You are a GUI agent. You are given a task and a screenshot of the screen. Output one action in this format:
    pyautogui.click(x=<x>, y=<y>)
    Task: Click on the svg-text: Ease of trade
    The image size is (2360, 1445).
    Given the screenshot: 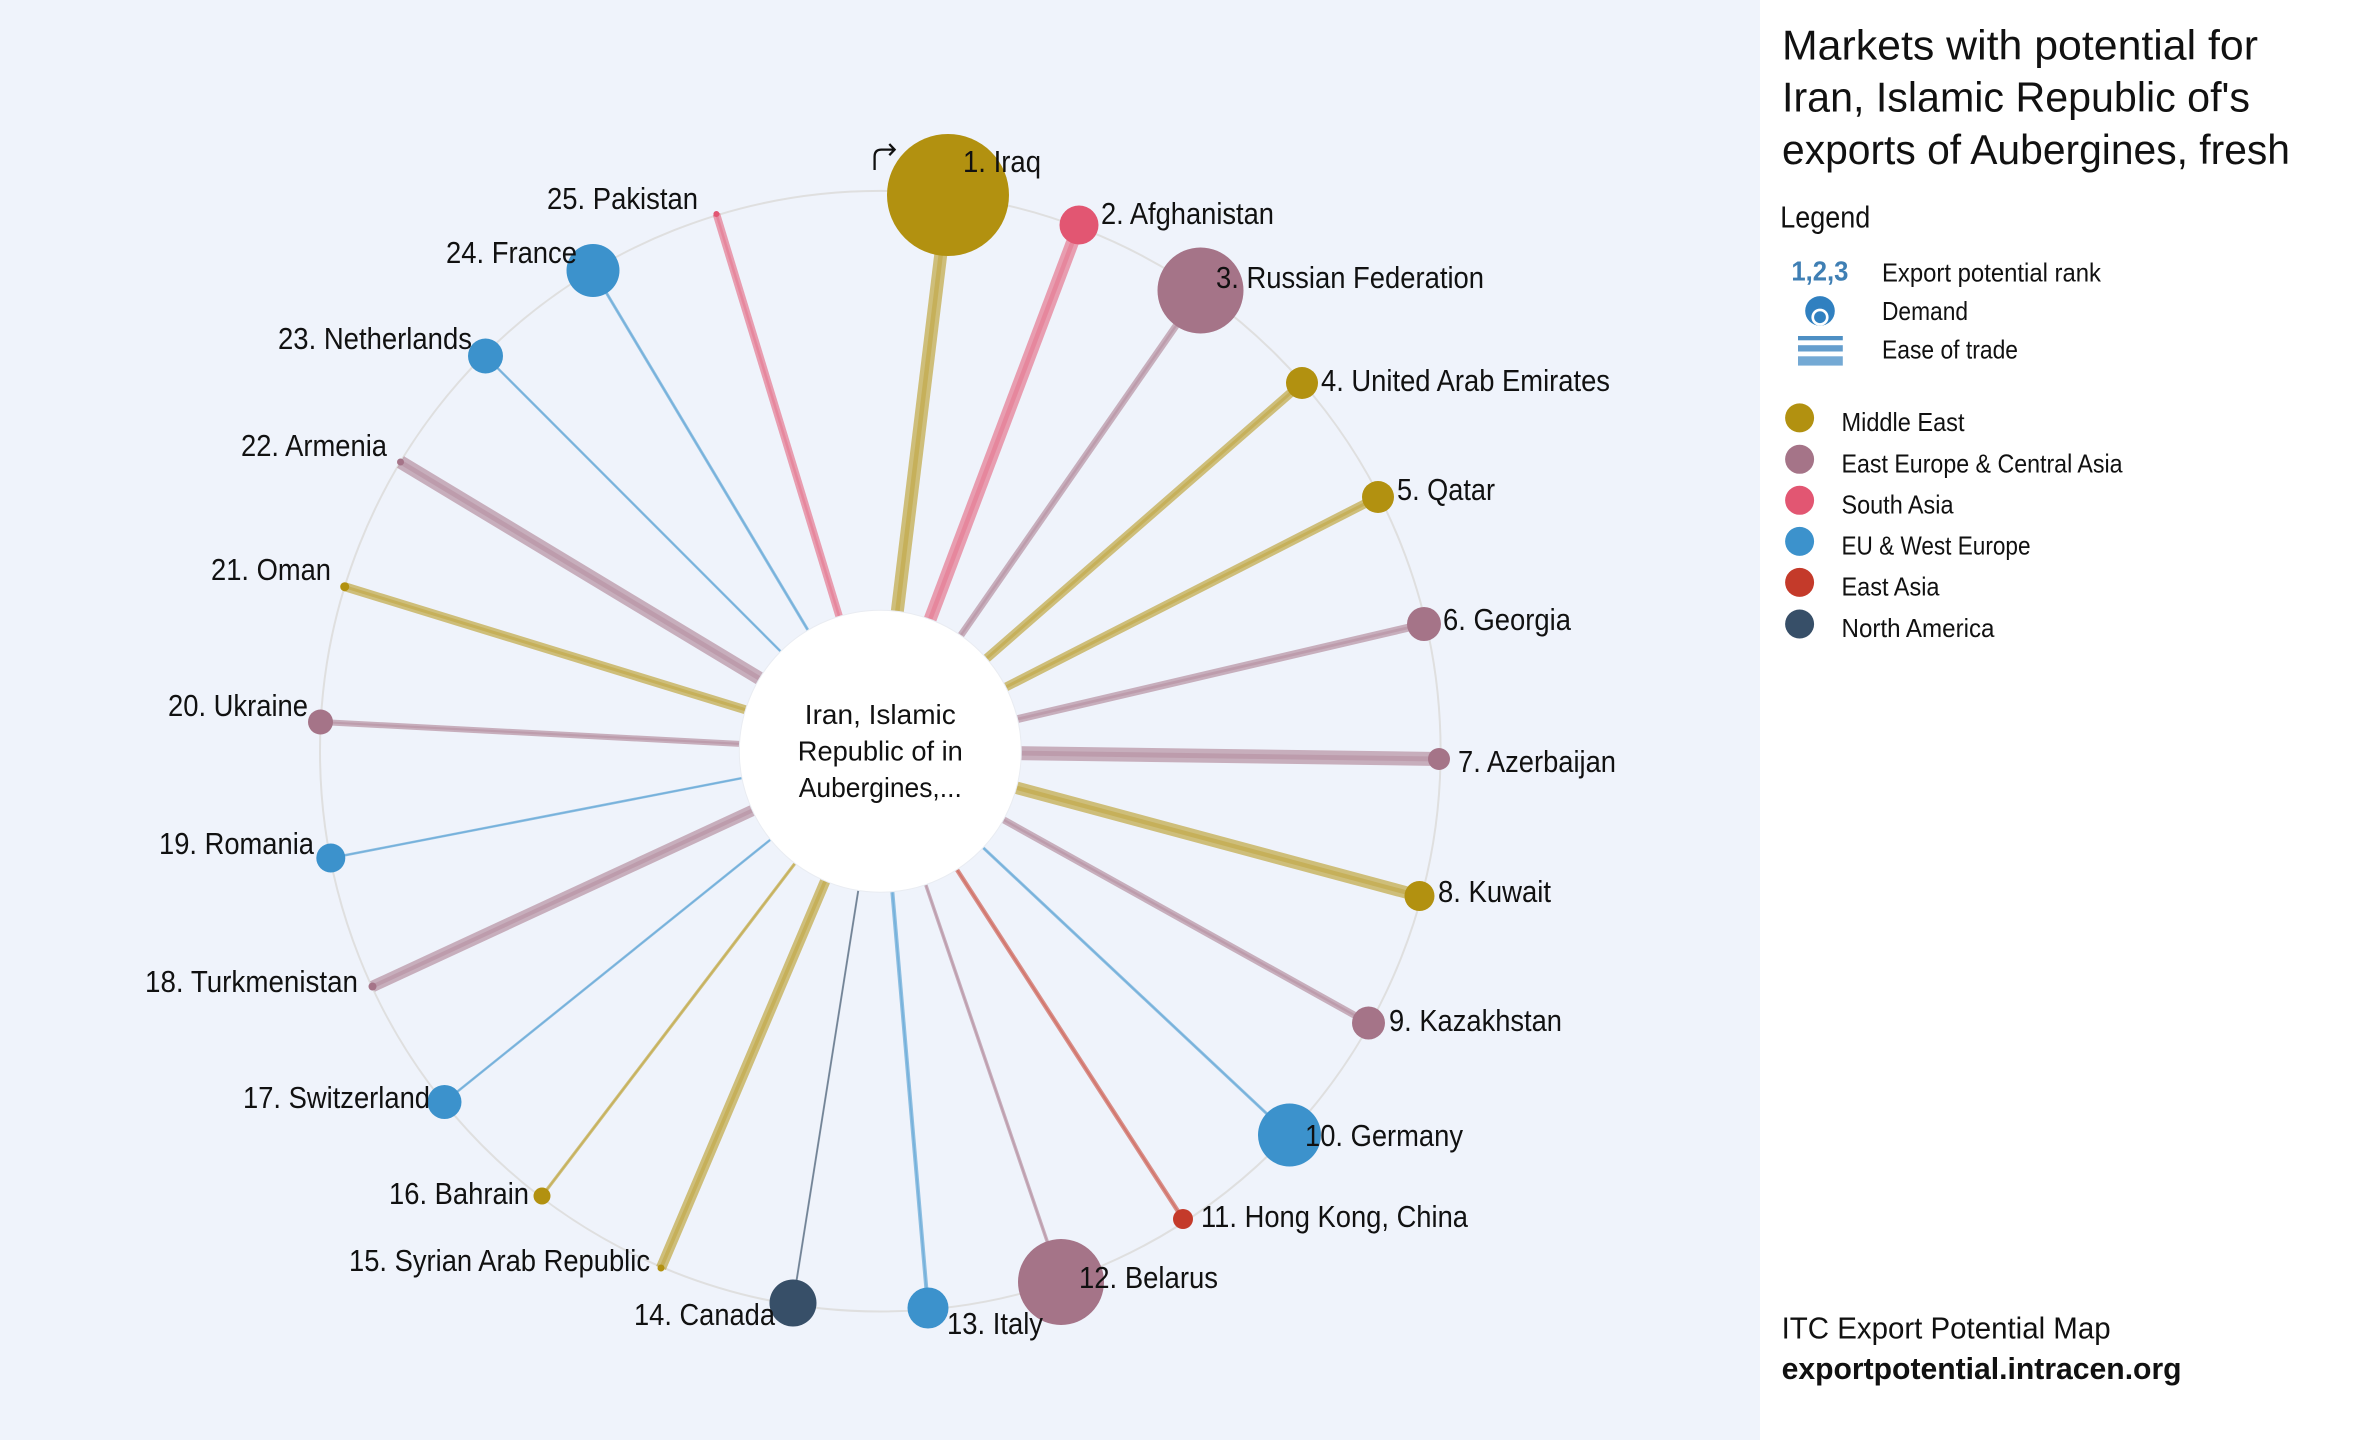 What is the action you would take?
    pyautogui.click(x=1950, y=350)
    